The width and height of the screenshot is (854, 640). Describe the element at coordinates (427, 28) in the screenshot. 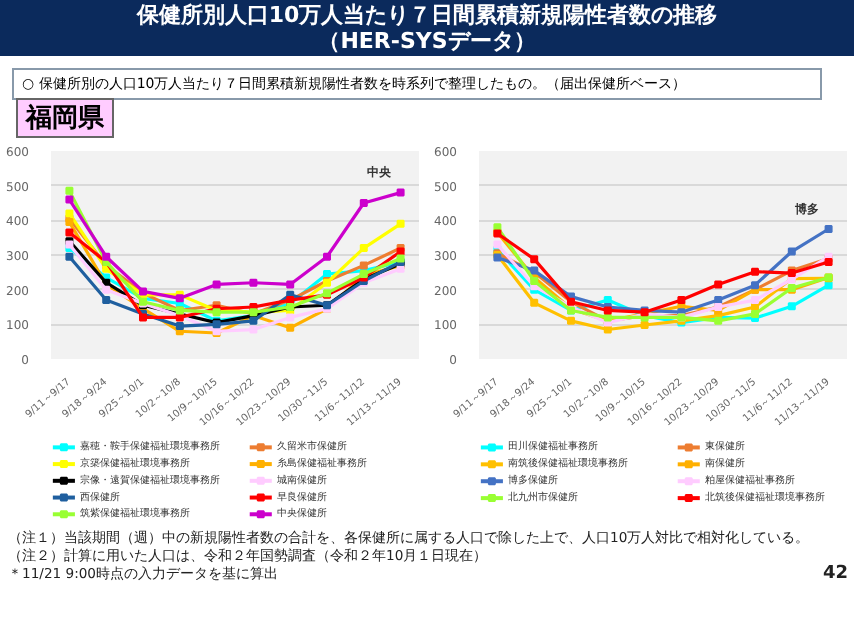

I see `chart-title: 保健所別人口10万人当たり７日間累積新規陽性者数の推移（HER-SYSデータ）` at that location.